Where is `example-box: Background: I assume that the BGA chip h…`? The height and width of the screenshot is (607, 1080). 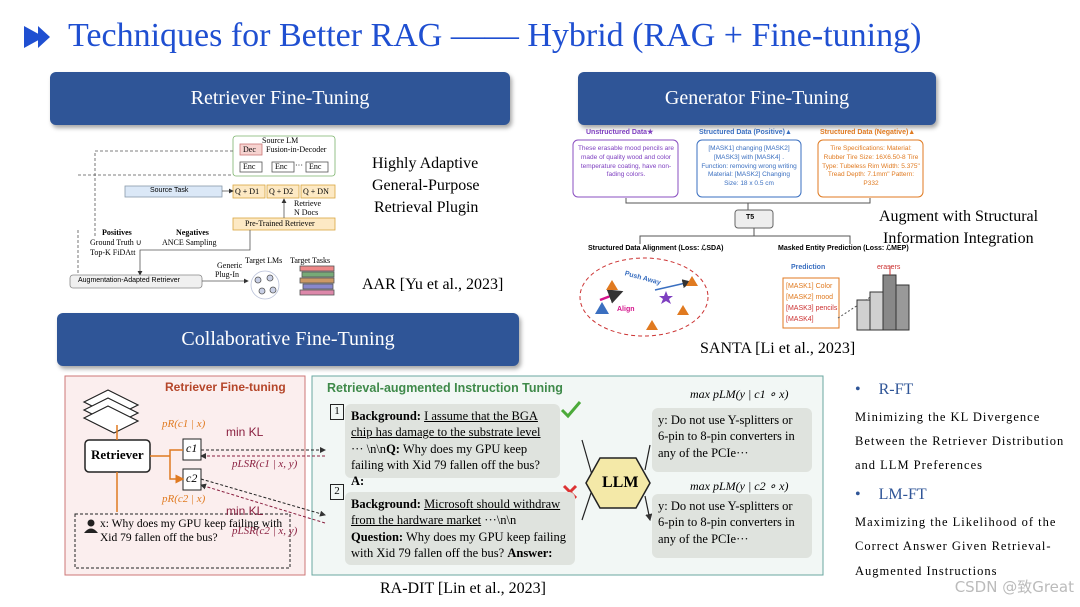
example-box: Background: I assume that the BGA chip h… is located at coordinates (452, 446).